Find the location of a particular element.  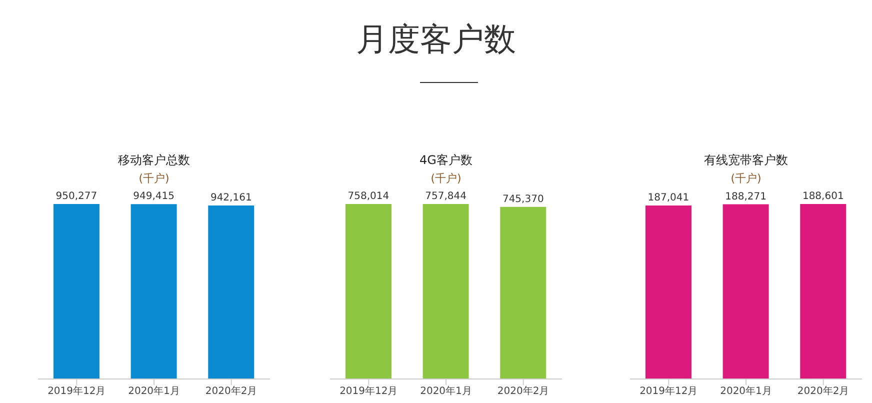

text: 月度客户数 is located at coordinates (436, 39).